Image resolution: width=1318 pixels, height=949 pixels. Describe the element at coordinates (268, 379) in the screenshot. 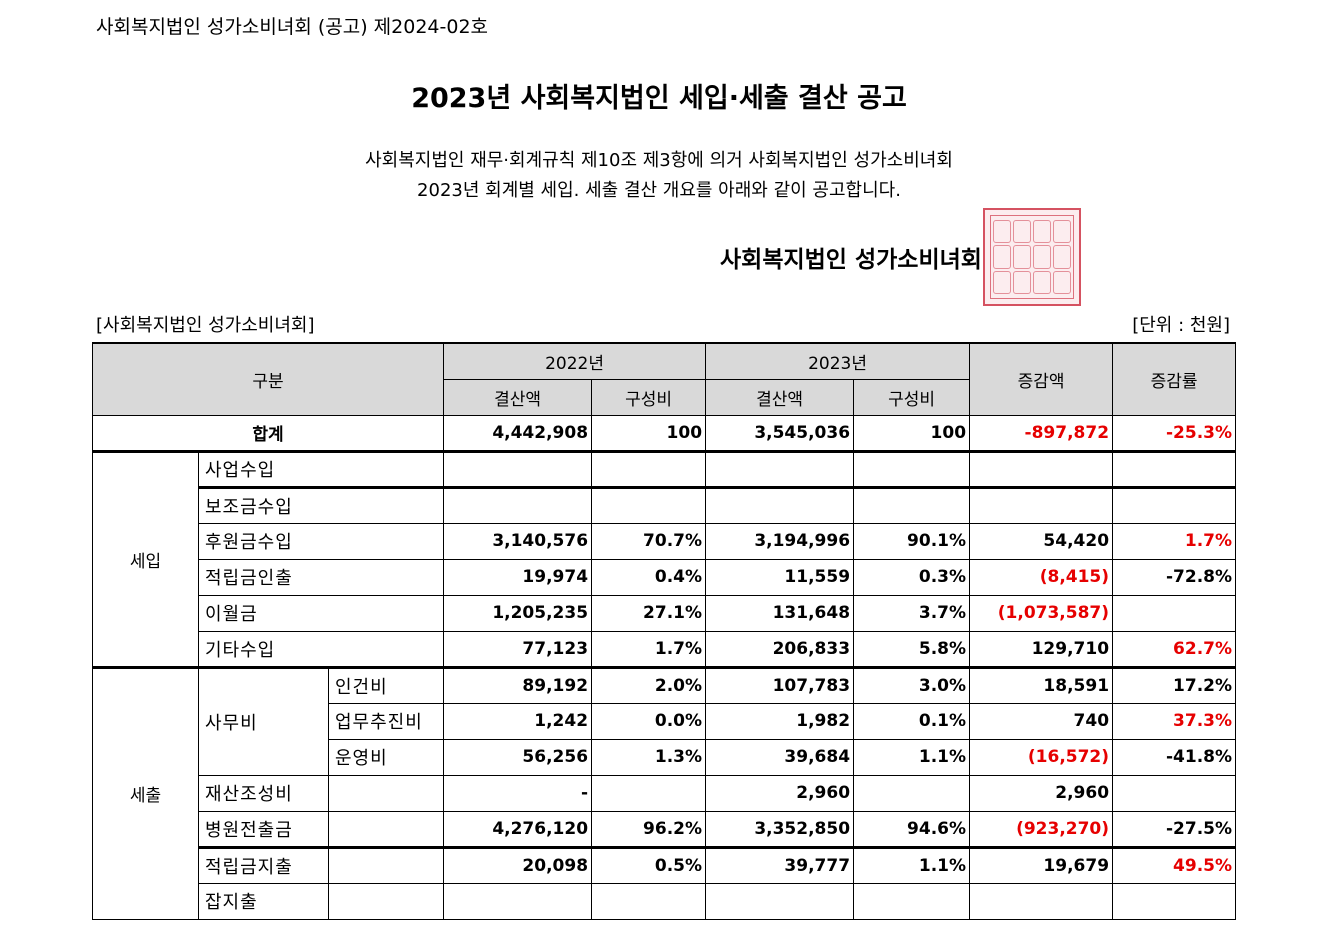

I see `header-category: 구분` at that location.